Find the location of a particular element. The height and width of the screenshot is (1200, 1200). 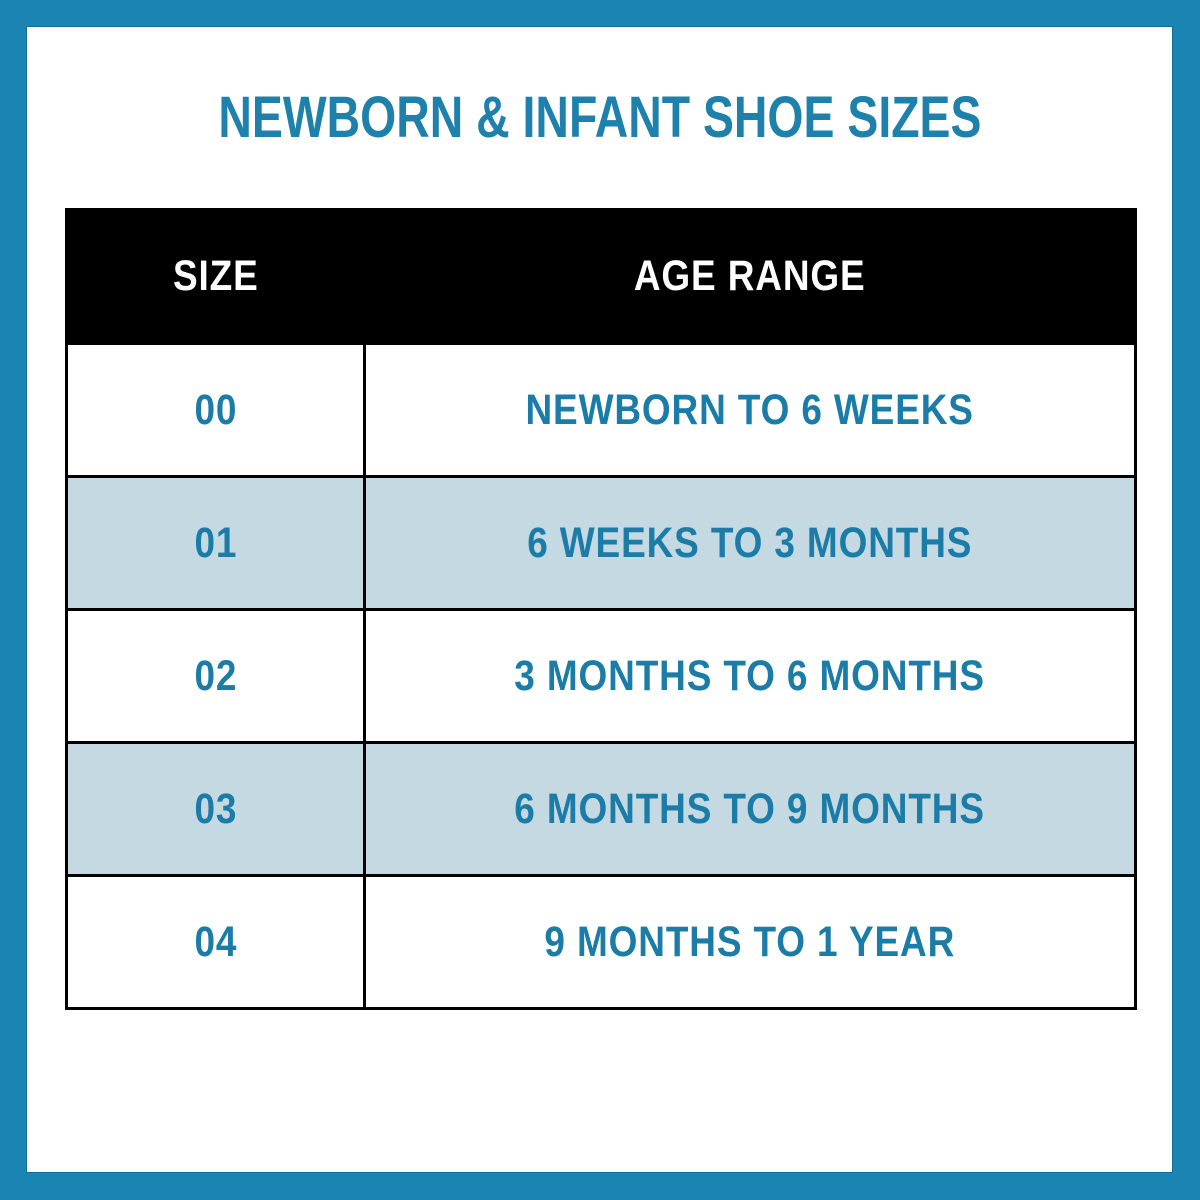

age-range-cell: 6 WEEKS TO 3 MONTHS is located at coordinates (750, 543).